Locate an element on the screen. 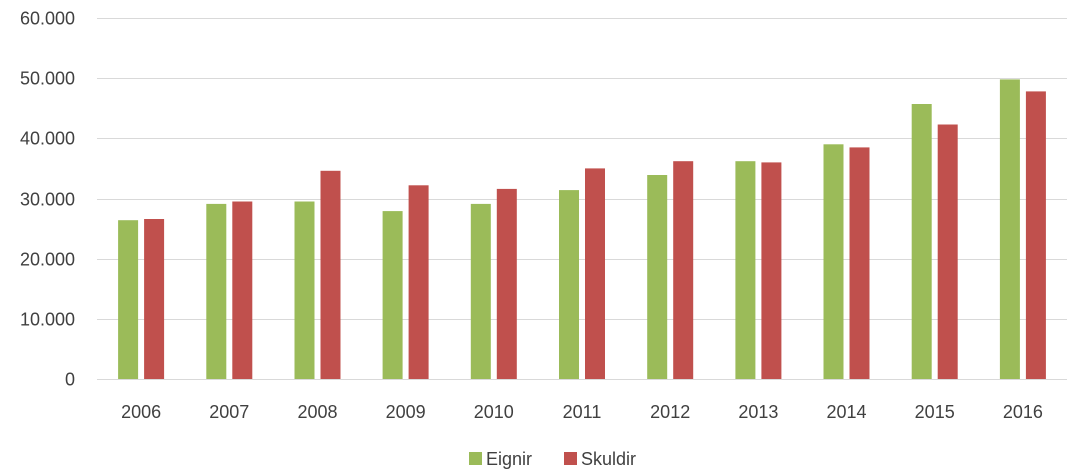 This screenshot has width=1077, height=476. legend-label-skuldir: Skuldir is located at coordinates (608, 459).